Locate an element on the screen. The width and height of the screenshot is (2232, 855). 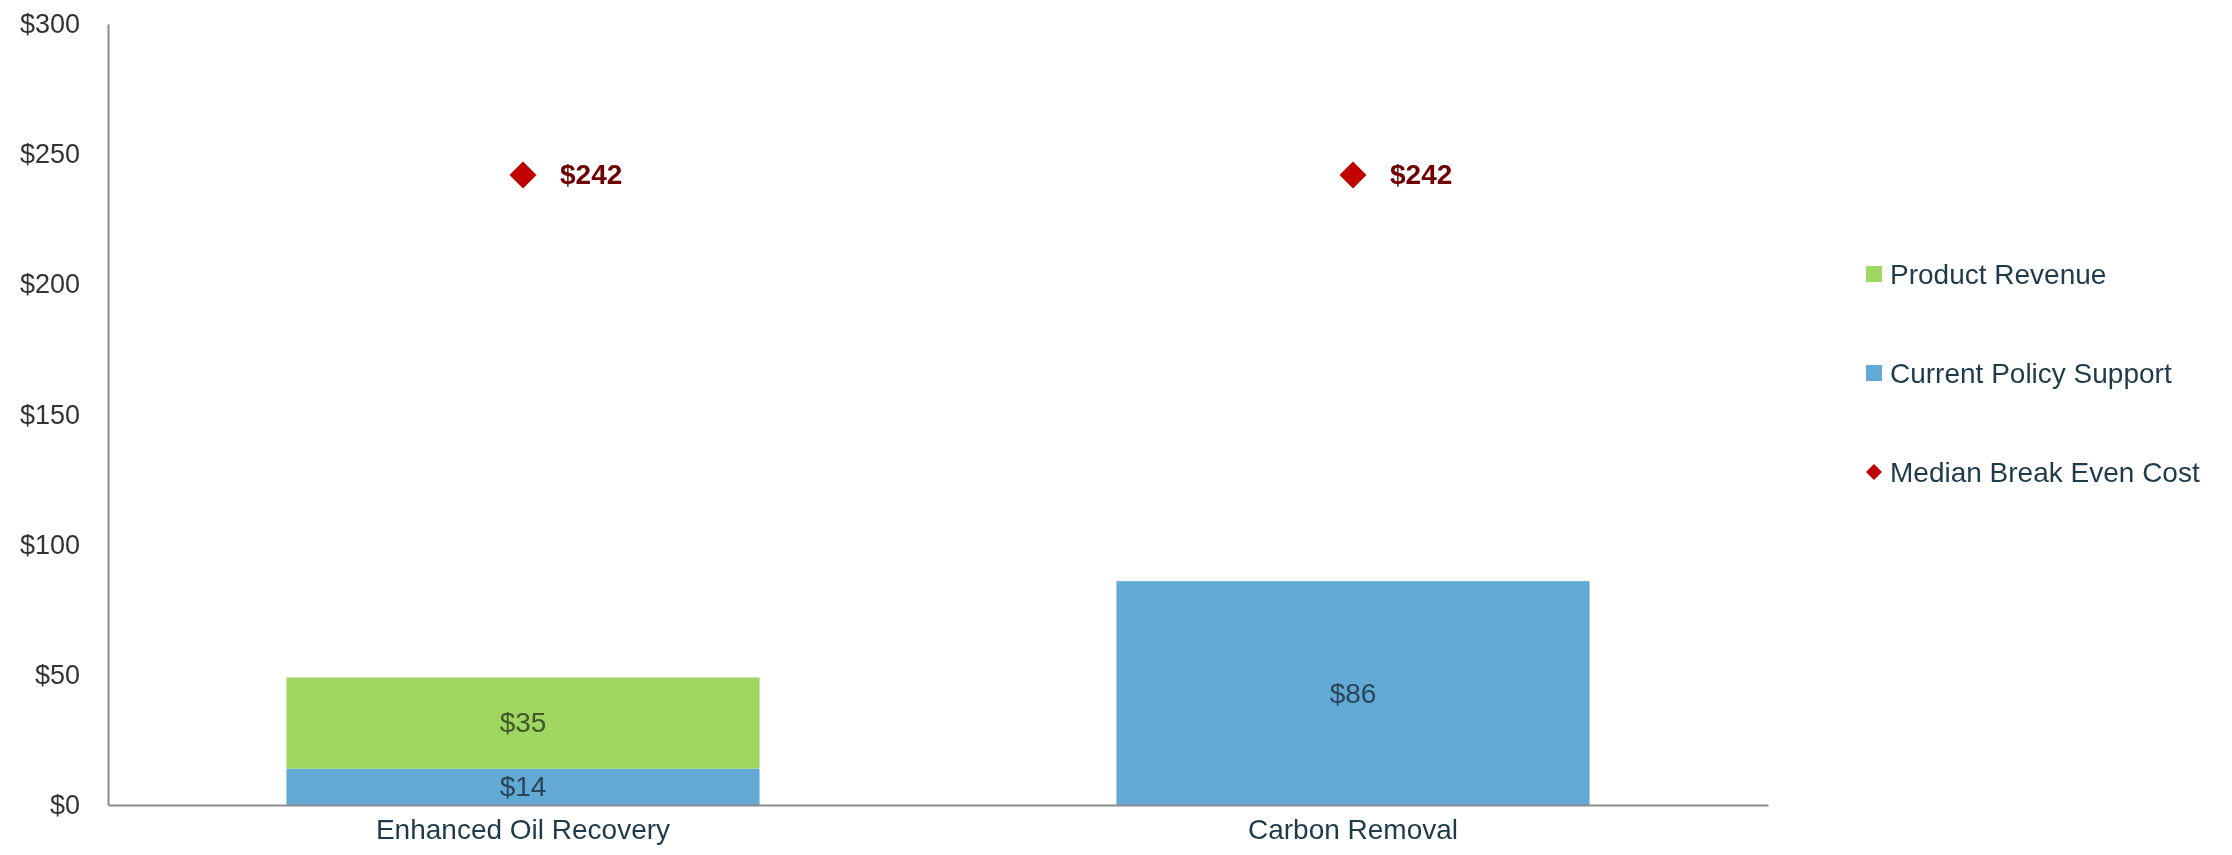
data-label: $35 is located at coordinates (523, 723).